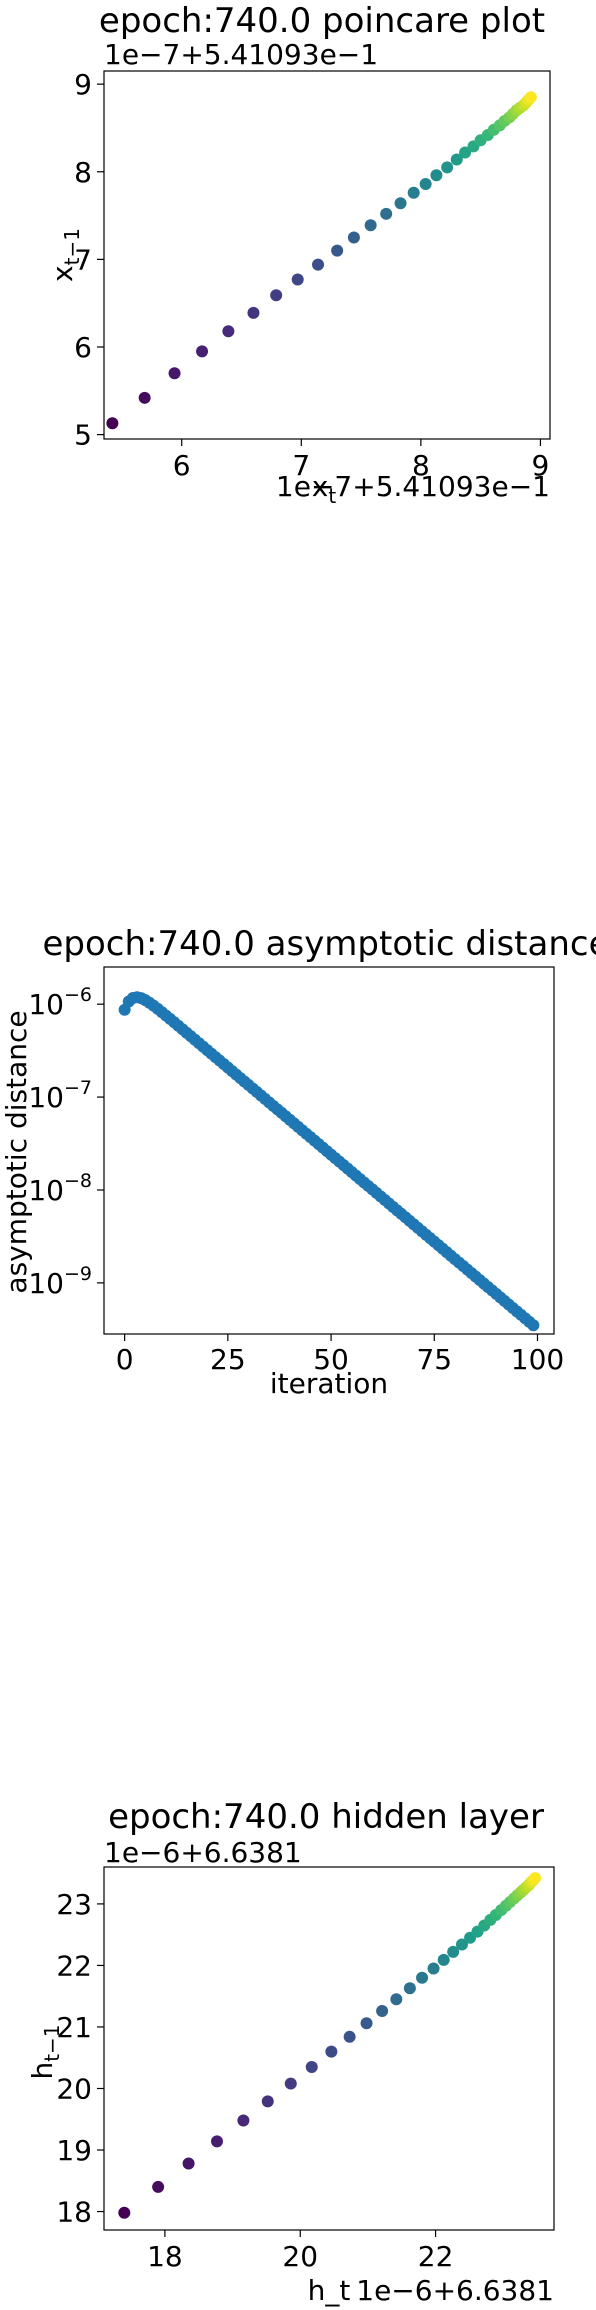  What do you see at coordinates (322, 21) in the screenshot?
I see `poincare-plot-title: epoch:740.0 poincare plot` at bounding box center [322, 21].